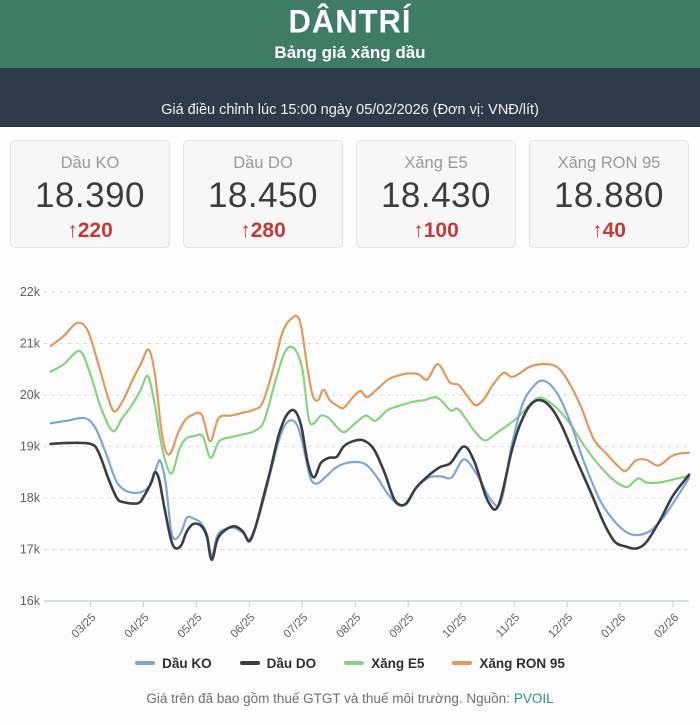  I want to click on y-axis-label: 16k, so click(30, 601).